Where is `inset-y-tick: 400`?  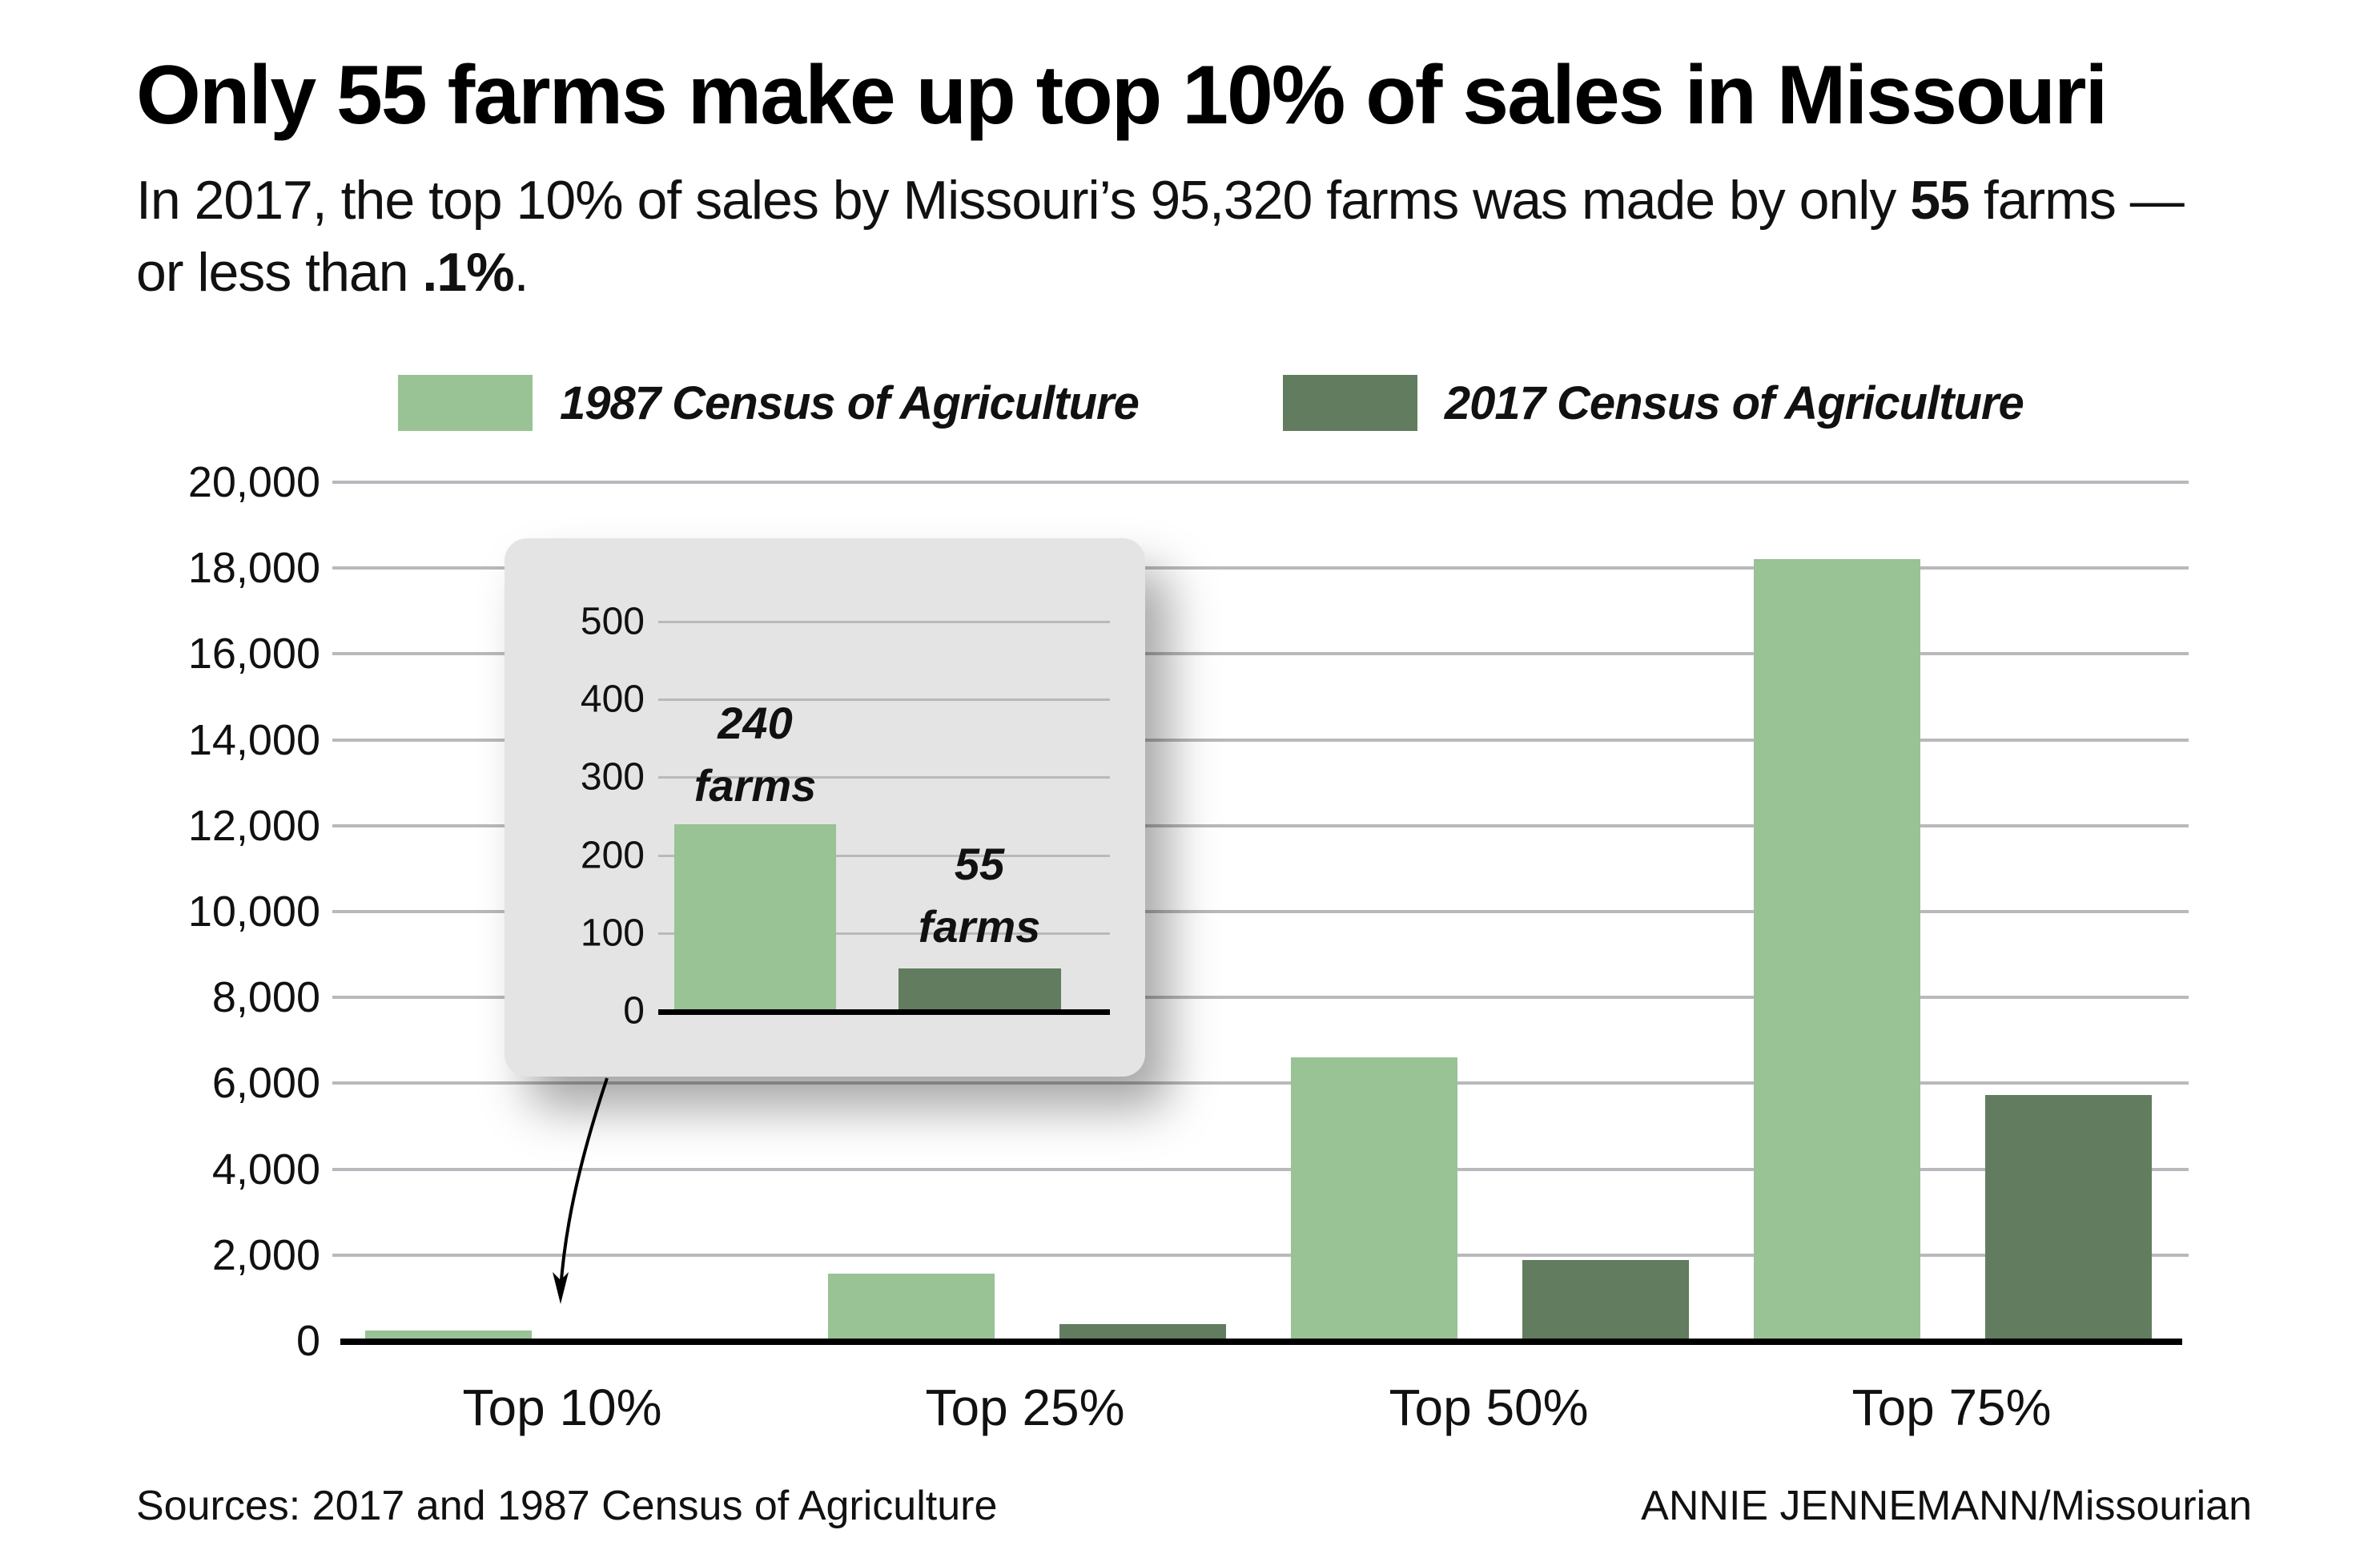 inset-y-tick: 400 is located at coordinates (612, 700).